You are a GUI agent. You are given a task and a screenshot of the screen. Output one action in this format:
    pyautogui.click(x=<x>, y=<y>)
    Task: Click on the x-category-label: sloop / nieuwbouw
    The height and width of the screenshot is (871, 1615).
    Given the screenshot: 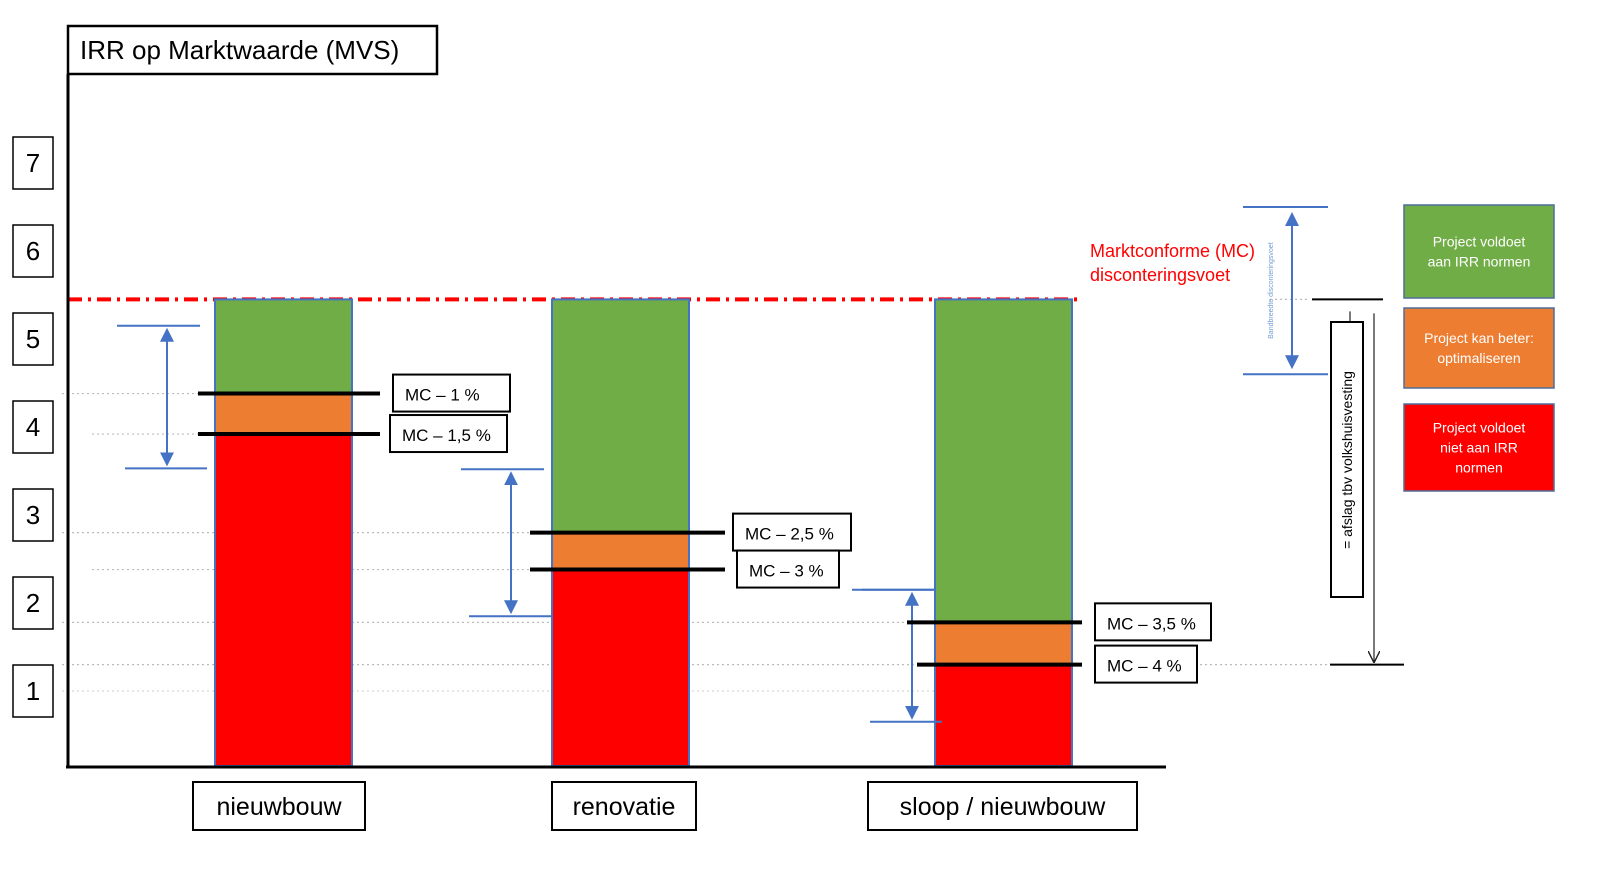 What is the action you would take?
    pyautogui.click(x=1003, y=807)
    